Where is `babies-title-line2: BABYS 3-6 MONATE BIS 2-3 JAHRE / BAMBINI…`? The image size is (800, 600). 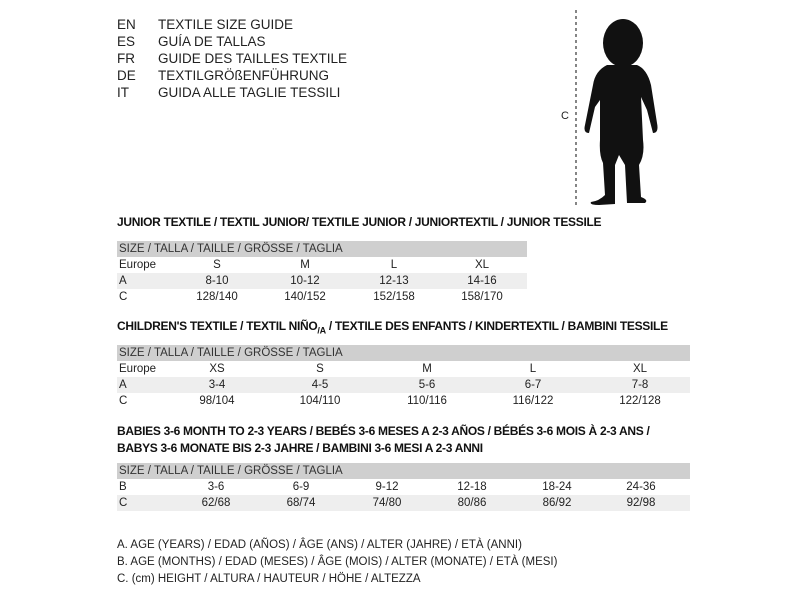
babies-title-line2: BABYS 3-6 MONATE BIS 2-3 JAHRE / BAMBINI… is located at coordinates (300, 448).